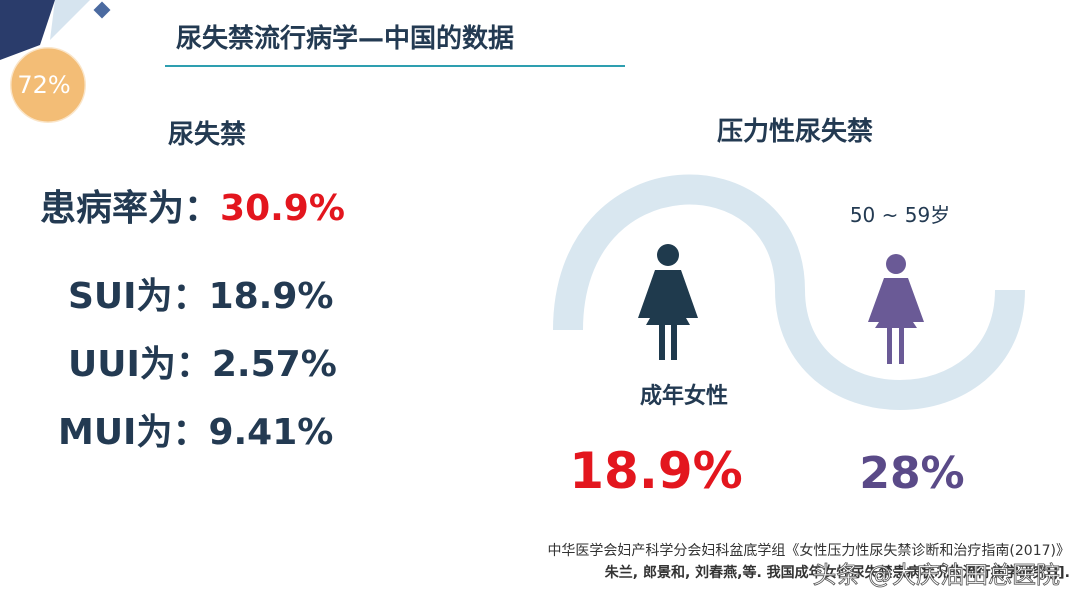 This screenshot has width=1080, height=605. What do you see at coordinates (140, 364) in the screenshot?
I see `row-label: UUI为：` at bounding box center [140, 364].